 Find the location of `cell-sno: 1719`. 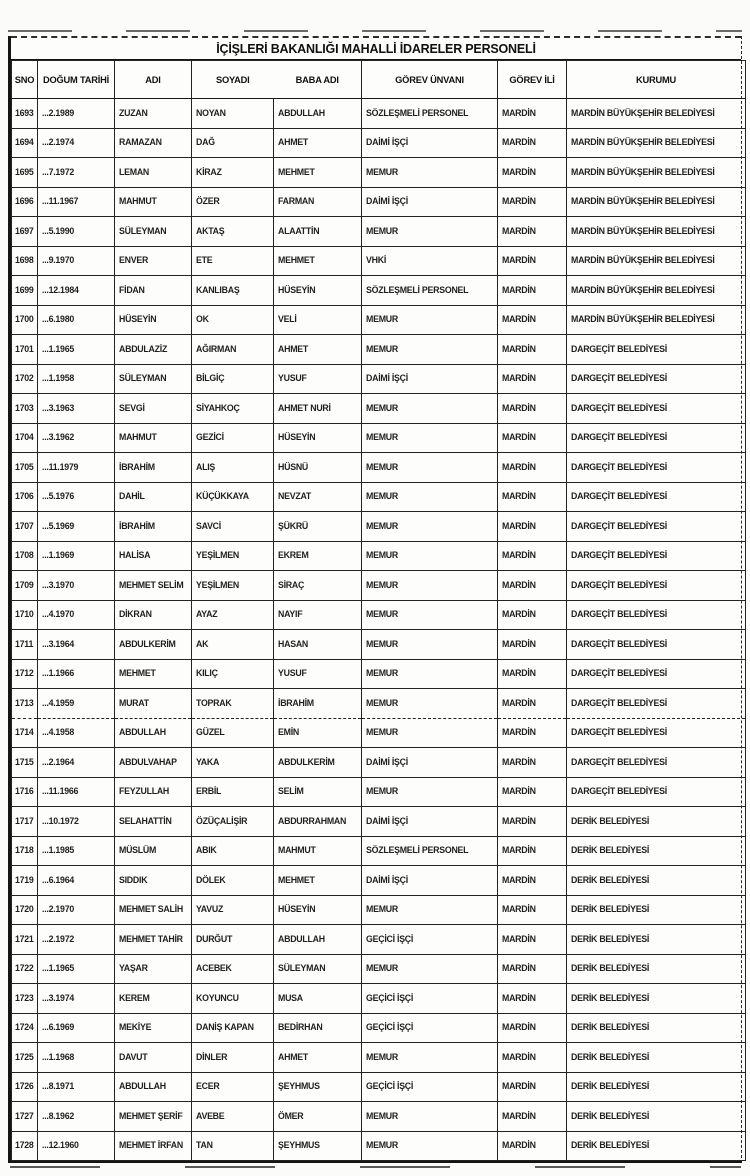

cell-sno: 1719 is located at coordinates (24, 880).